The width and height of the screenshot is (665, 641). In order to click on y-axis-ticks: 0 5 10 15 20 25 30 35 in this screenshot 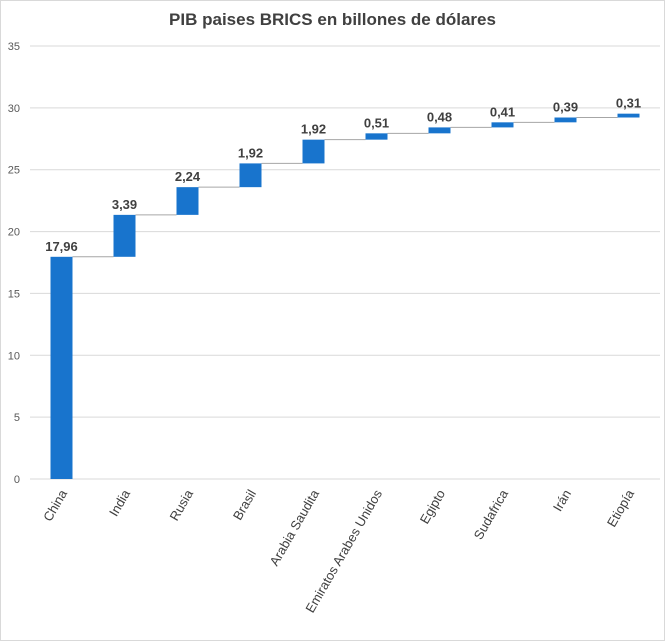, I will do `click(14, 263)`.